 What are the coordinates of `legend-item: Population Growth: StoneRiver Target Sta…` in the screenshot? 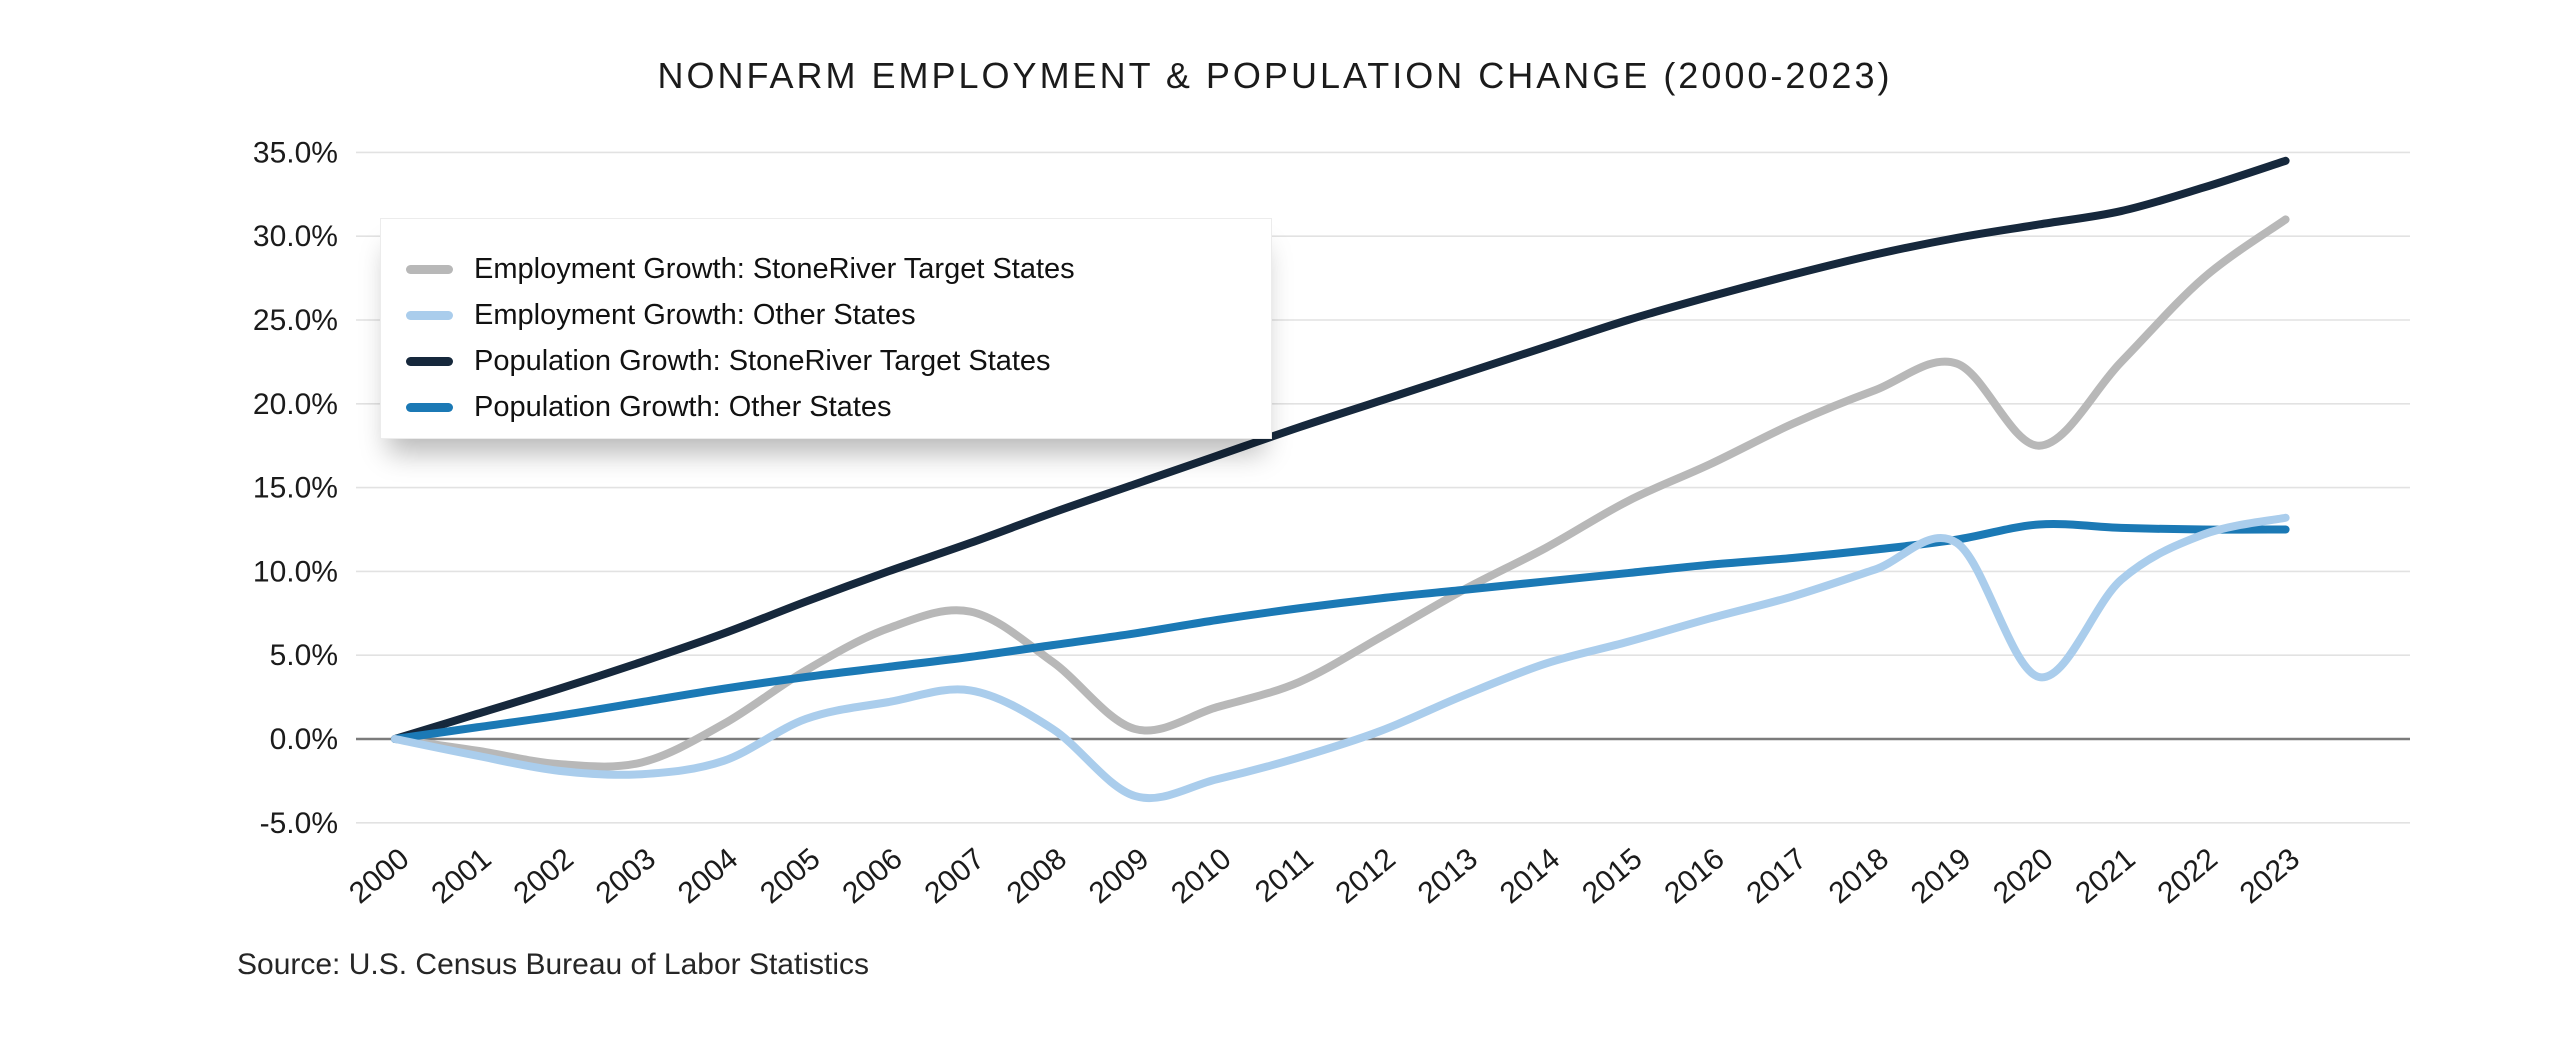 It's located at (838, 361).